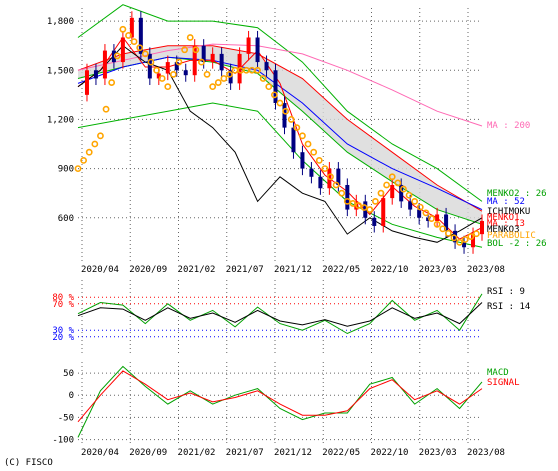  I want to click on rsi-legend-label: RSI : 14, so click(508, 307).